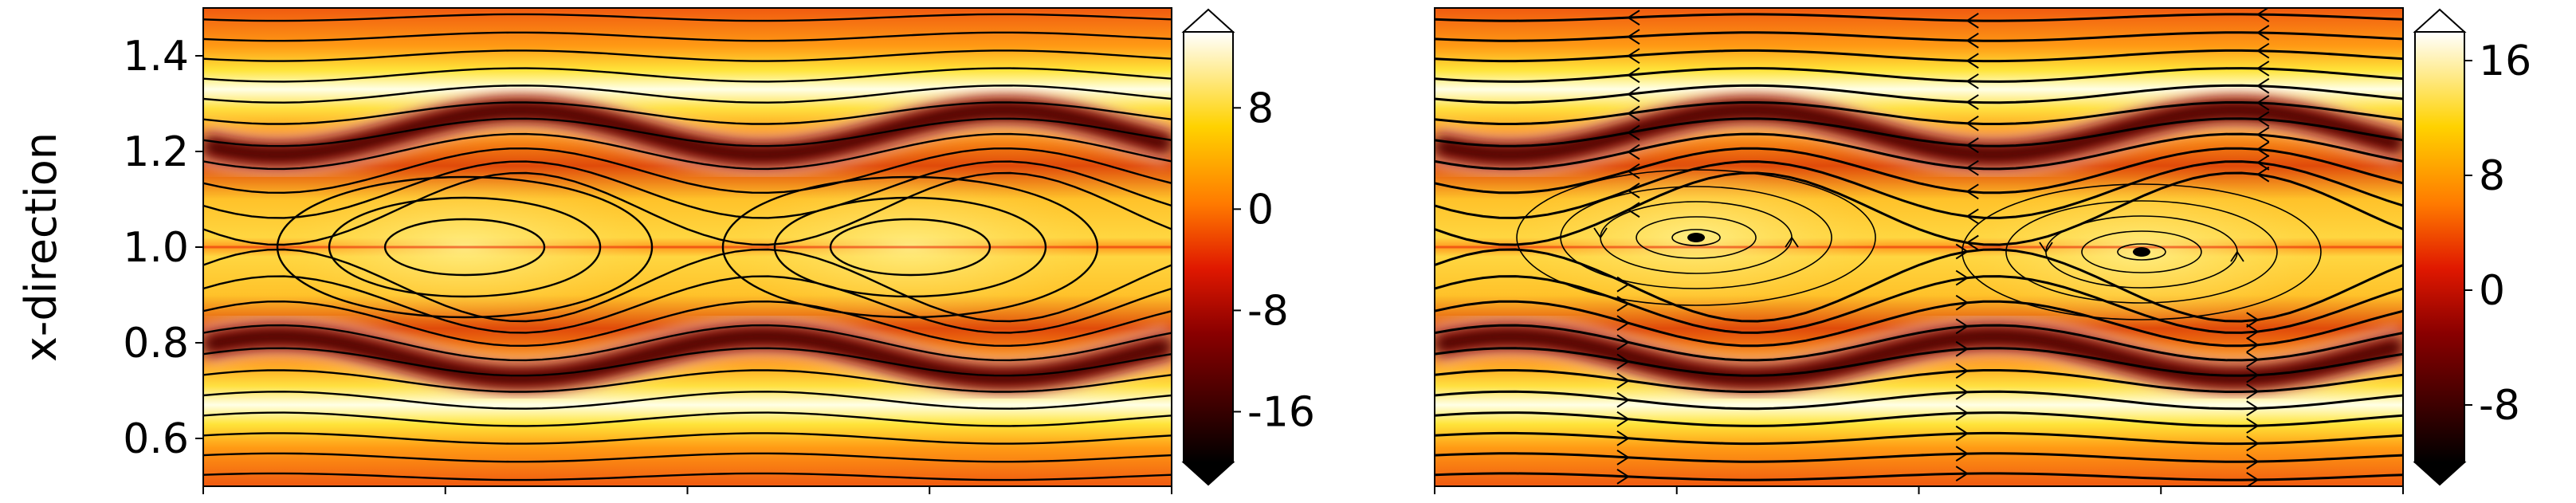 This screenshot has width=2576, height=503. Describe the element at coordinates (156, 439) in the screenshot. I see `y-tick-label: 0.6` at that location.